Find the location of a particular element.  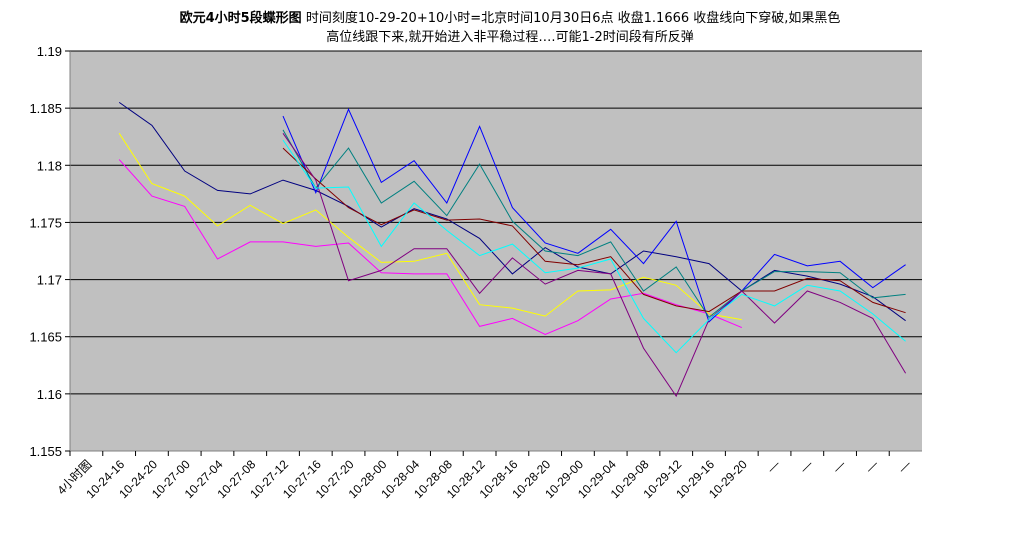

y-tick-label: 1.175 is located at coordinates (45, 222).